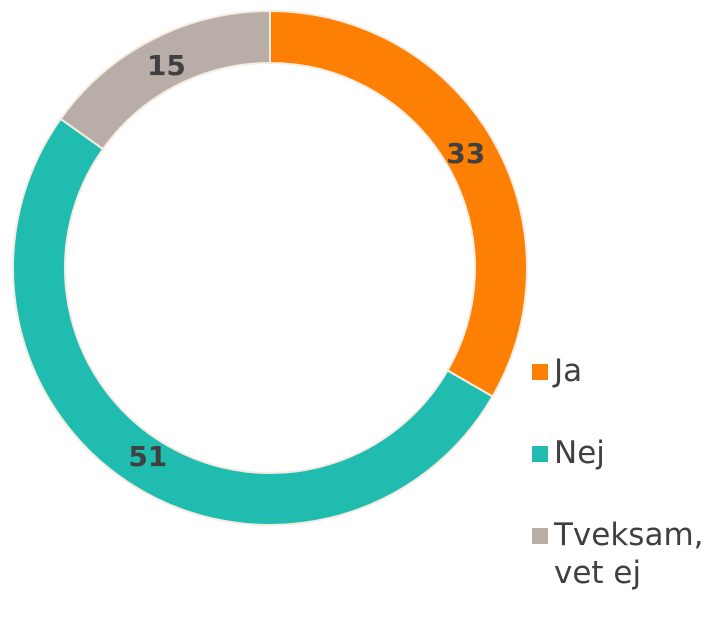  What do you see at coordinates (625, 453) in the screenshot?
I see `legend-item: Nej` at bounding box center [625, 453].